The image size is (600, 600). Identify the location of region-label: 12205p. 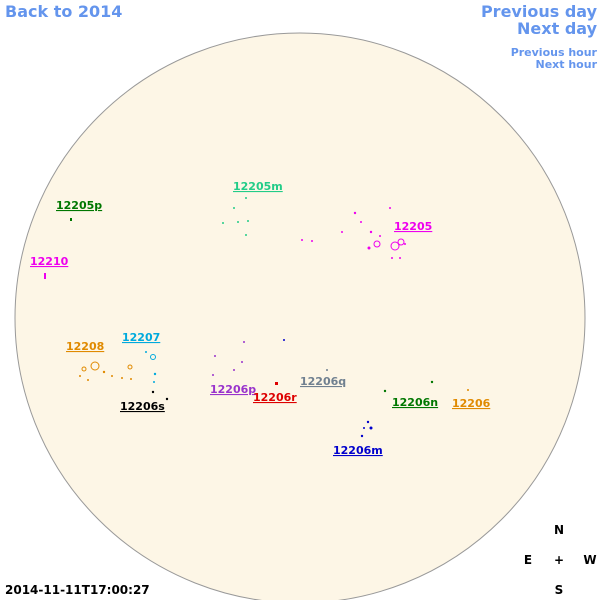
(79, 205).